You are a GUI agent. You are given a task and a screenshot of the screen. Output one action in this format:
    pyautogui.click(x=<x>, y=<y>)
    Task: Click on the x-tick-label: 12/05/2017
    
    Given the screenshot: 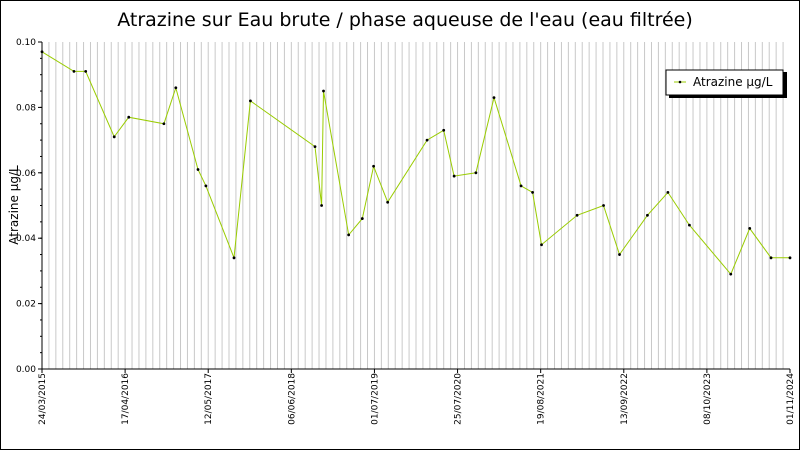 What is the action you would take?
    pyautogui.click(x=209, y=399)
    